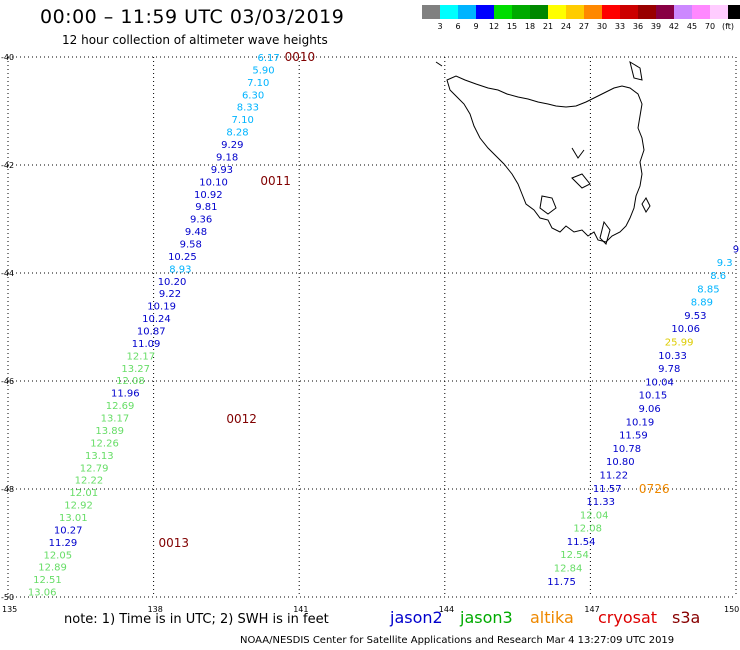  What do you see at coordinates (638, 26) in the screenshot?
I see `colorbar-label: 36` at bounding box center [638, 26].